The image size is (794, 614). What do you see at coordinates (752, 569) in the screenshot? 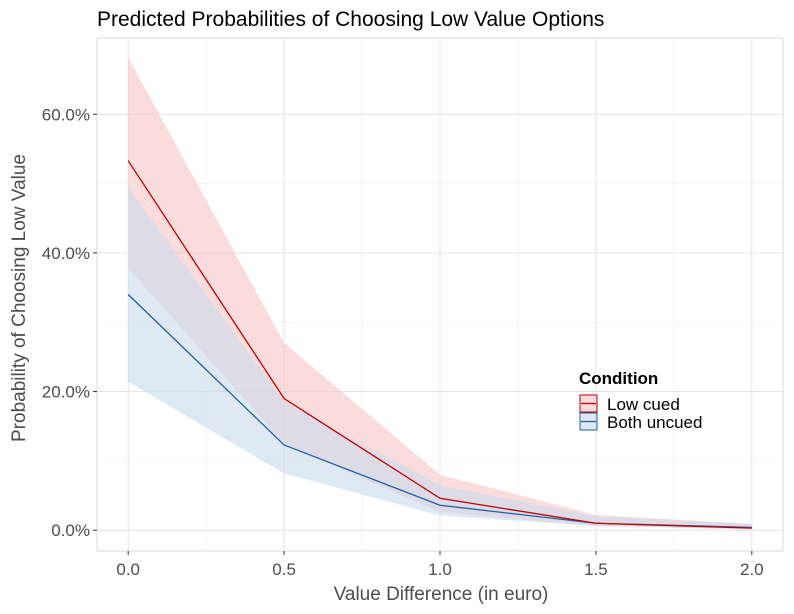
I see `x-tick-label: 2.0` at bounding box center [752, 569].